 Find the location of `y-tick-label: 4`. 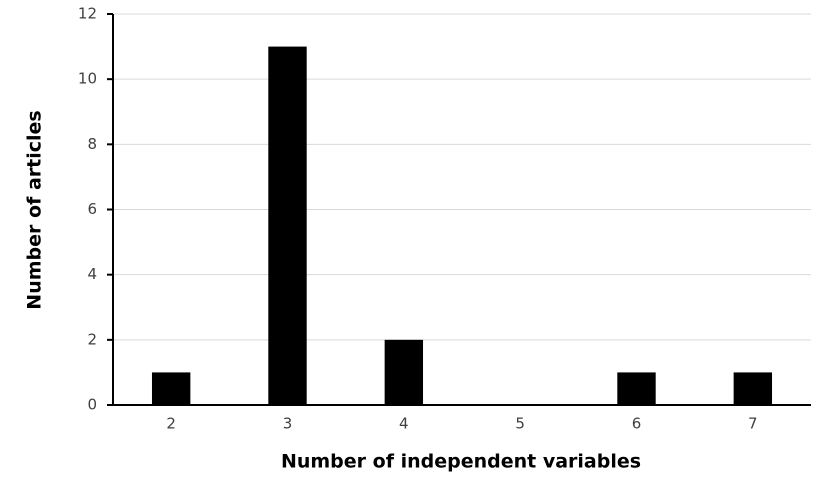

y-tick-label: 4 is located at coordinates (92, 274).